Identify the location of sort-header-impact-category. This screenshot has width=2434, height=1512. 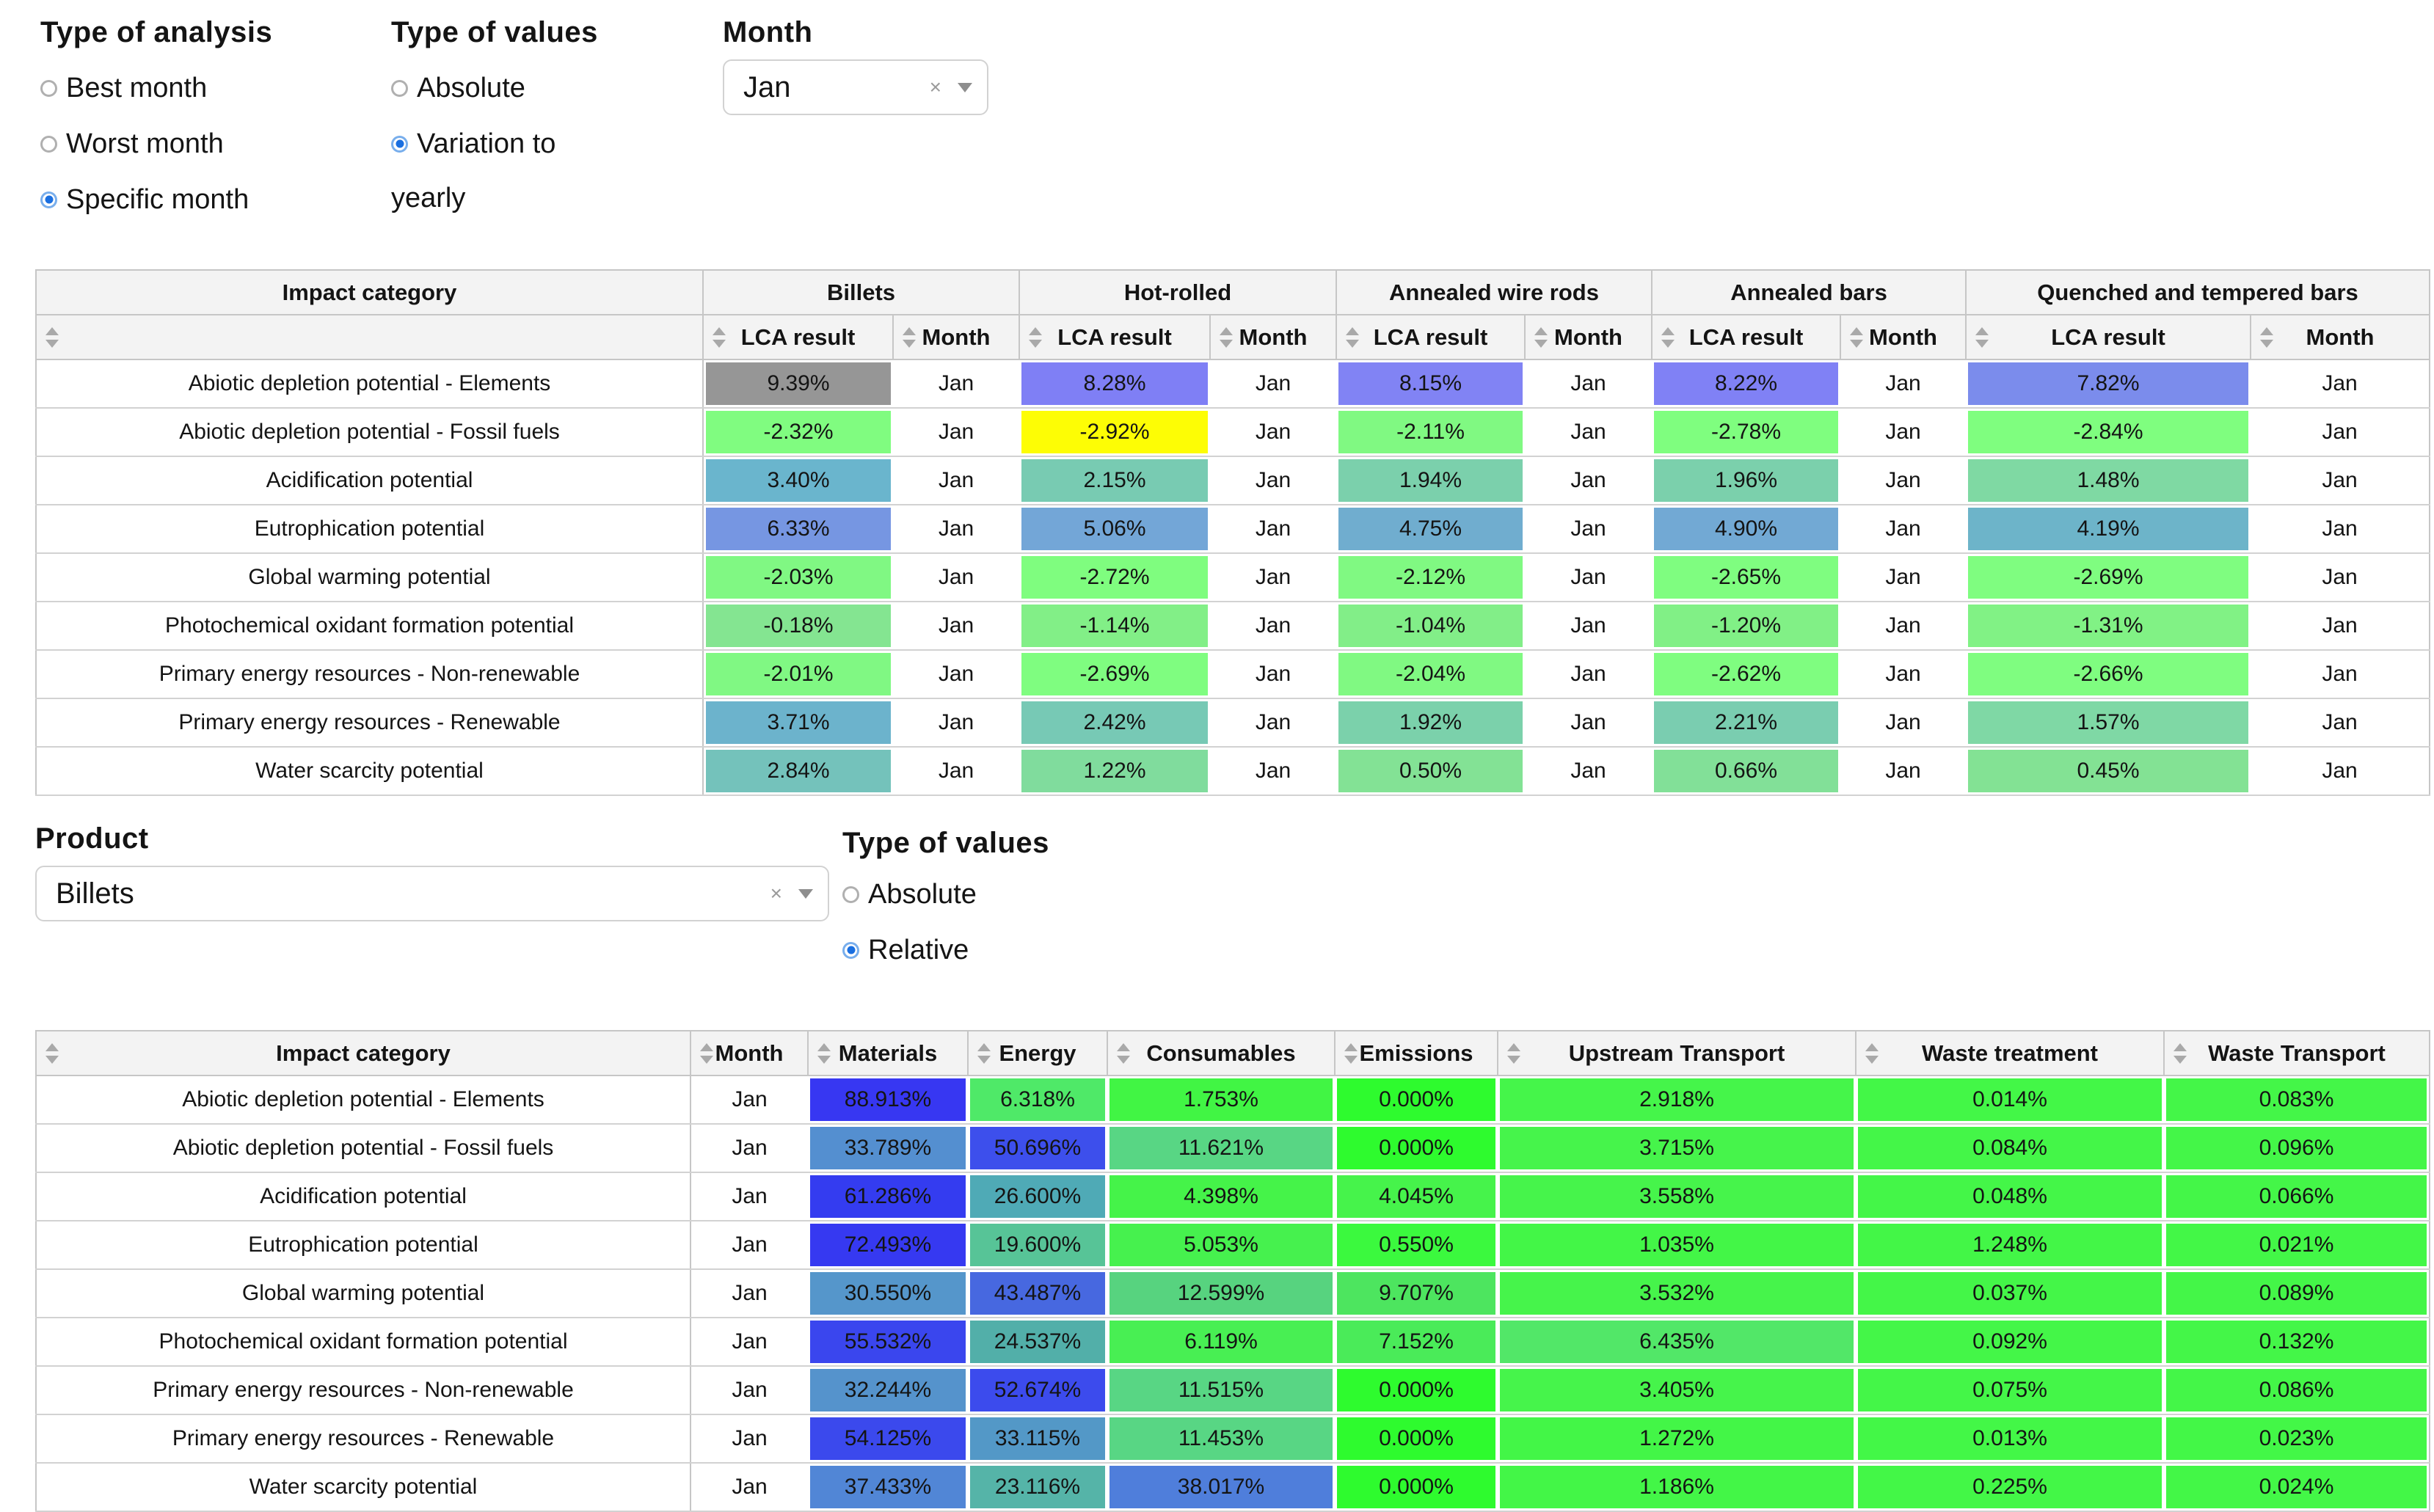
(369, 337).